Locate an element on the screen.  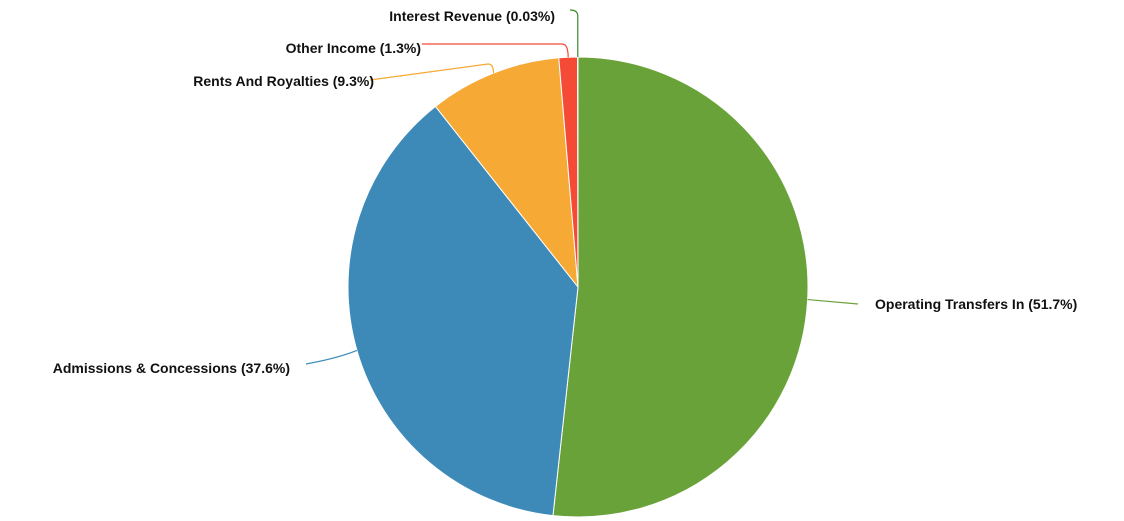
leader-line-other-income is located at coordinates (495, 50).